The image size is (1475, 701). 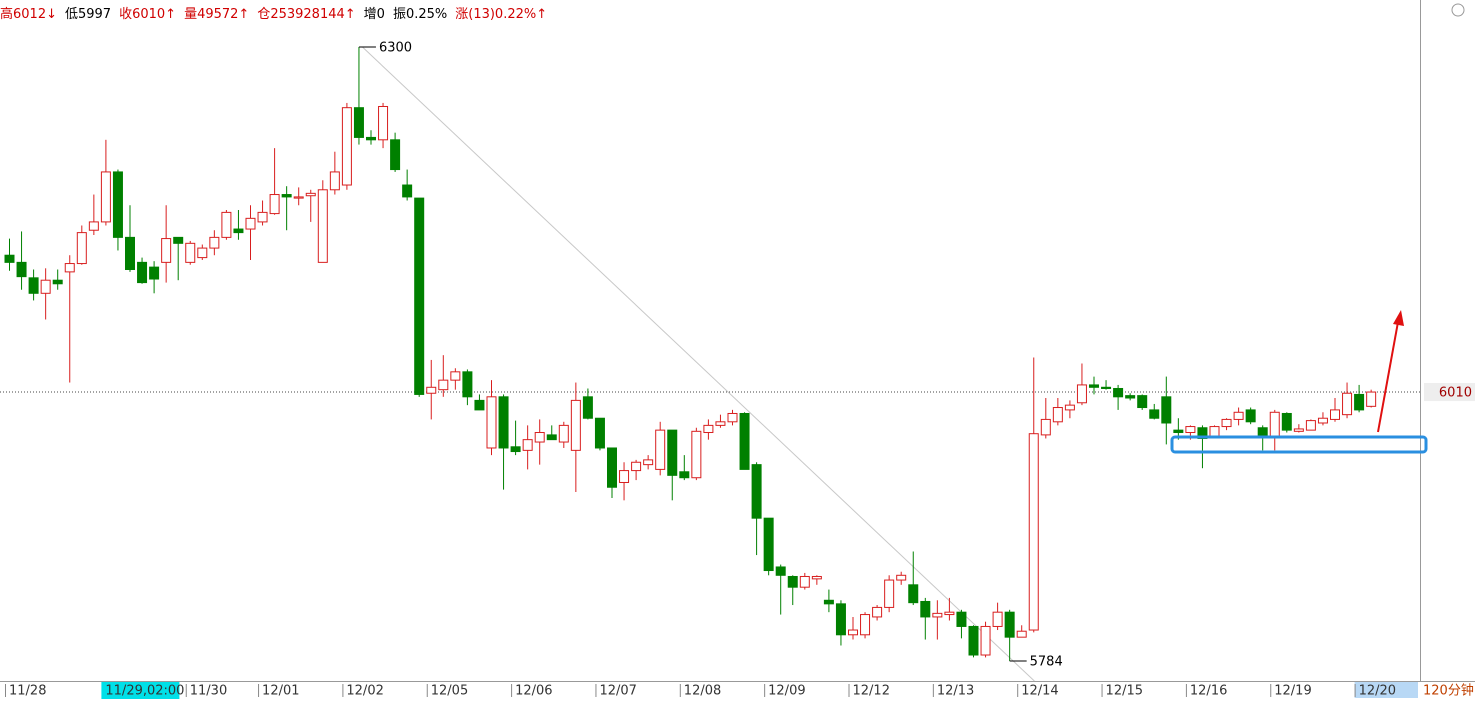 I want to click on x-tick-label: 12/05, so click(x=449, y=691).